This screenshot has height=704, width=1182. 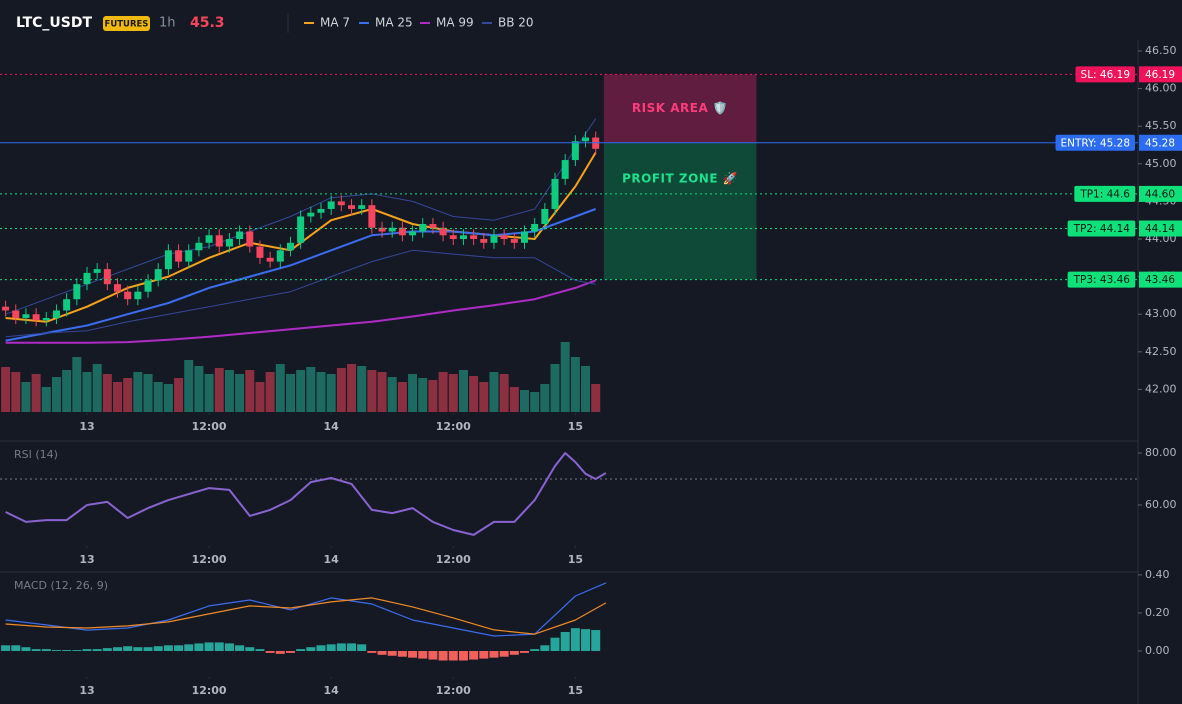 What do you see at coordinates (1160, 194) in the screenshot?
I see `price-label: 44.60` at bounding box center [1160, 194].